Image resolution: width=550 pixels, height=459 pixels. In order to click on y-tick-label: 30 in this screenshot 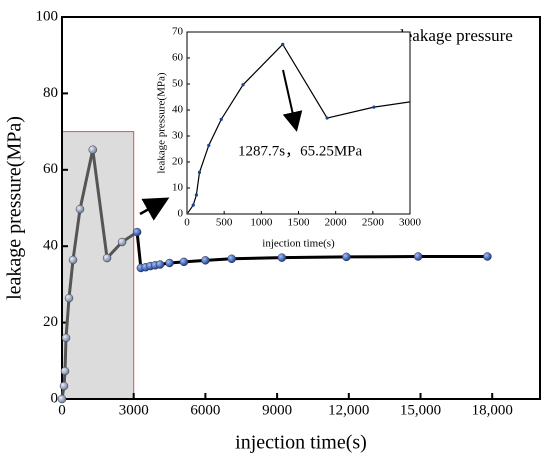, I will do `click(178, 136)`.